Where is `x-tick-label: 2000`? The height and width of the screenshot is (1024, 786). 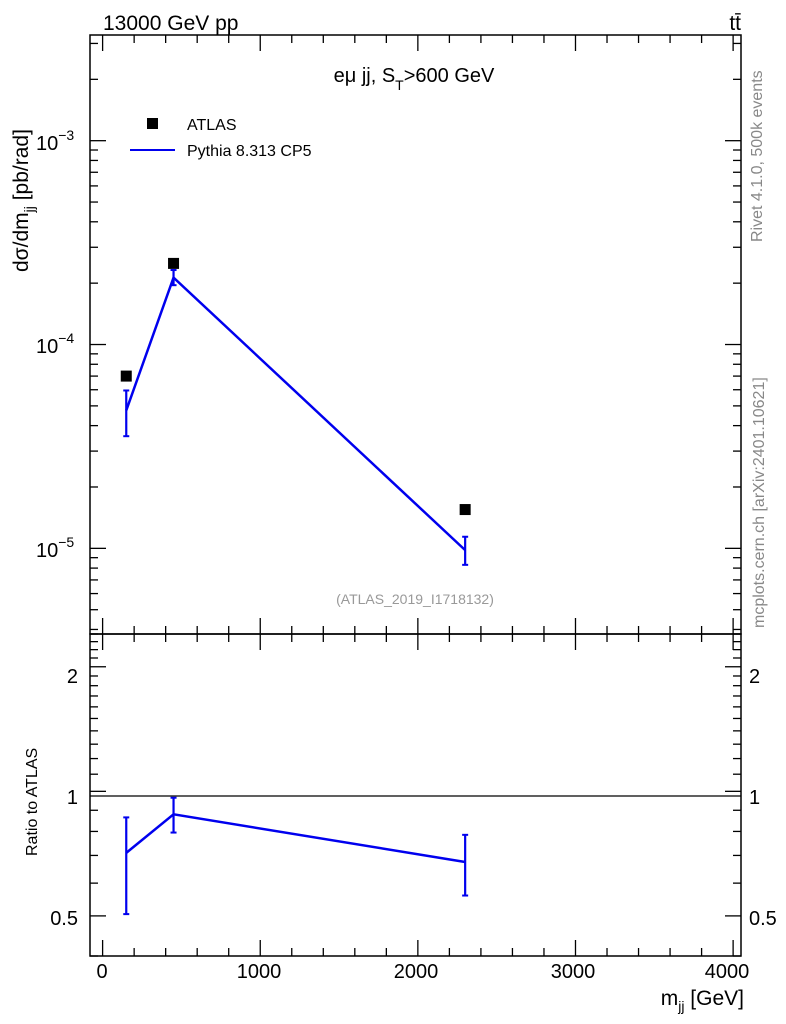
x-tick-label: 2000 is located at coordinates (416, 972).